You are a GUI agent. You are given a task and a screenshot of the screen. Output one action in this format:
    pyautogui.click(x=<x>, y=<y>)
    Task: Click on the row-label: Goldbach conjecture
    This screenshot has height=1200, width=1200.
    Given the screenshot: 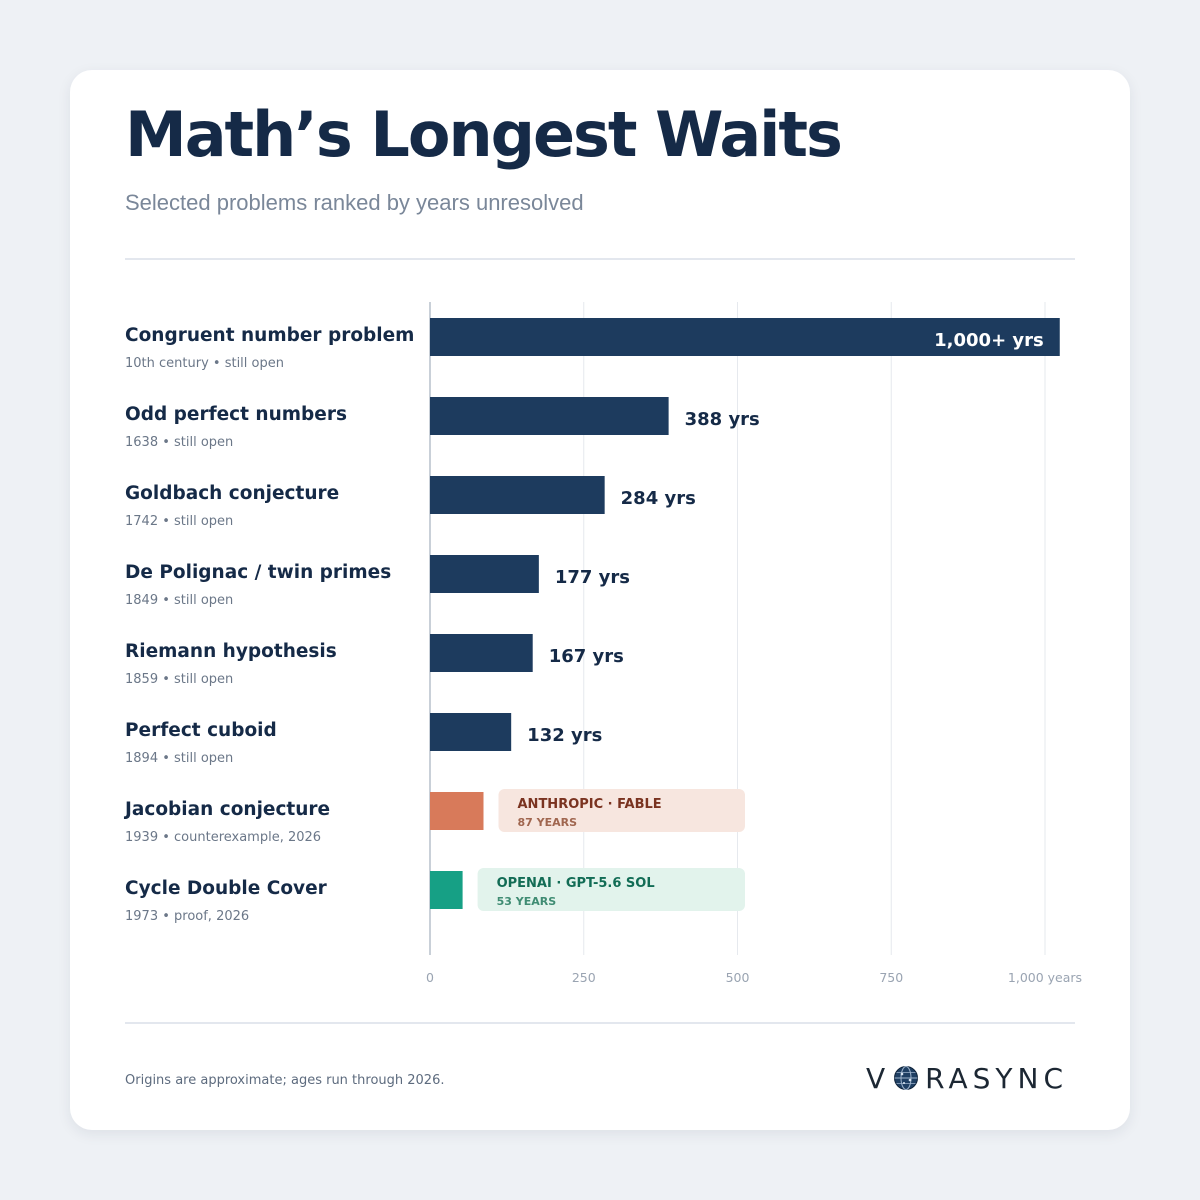 What is the action you would take?
    pyautogui.click(x=232, y=493)
    